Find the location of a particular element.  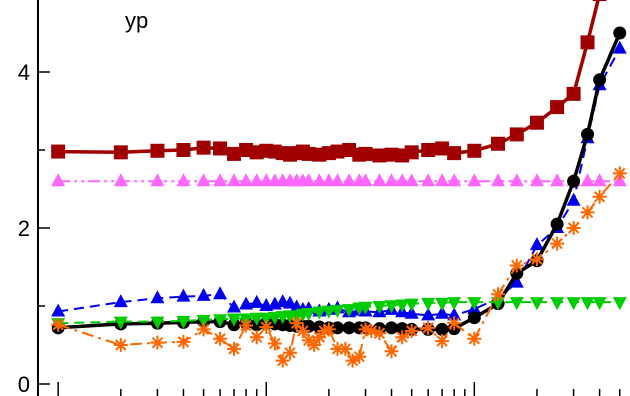

y-tick-label: 4 is located at coordinates (24, 72).